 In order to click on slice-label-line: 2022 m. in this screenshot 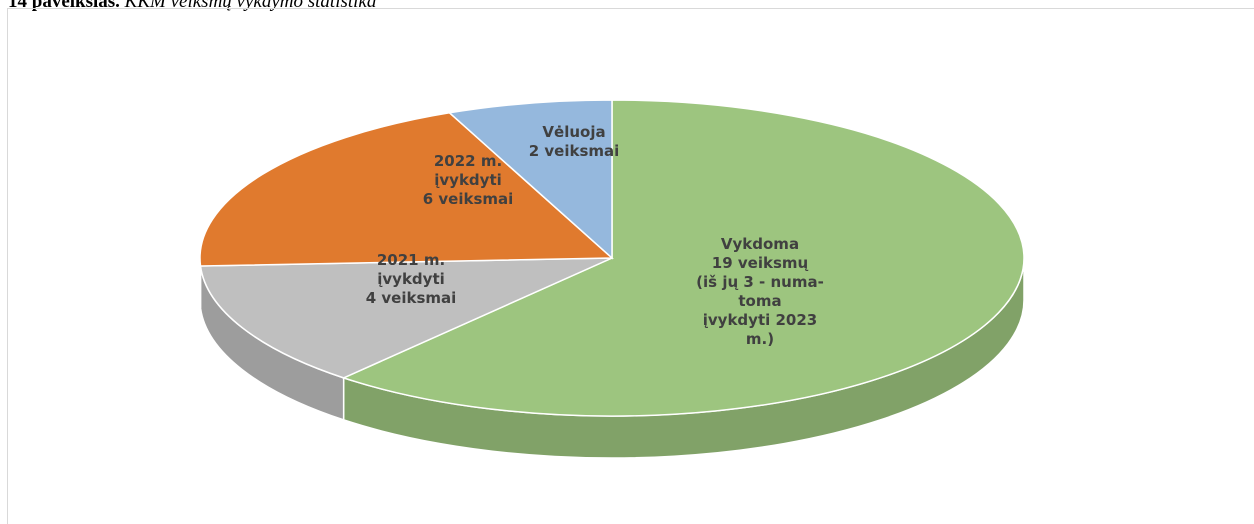, I will do `click(468, 161)`.